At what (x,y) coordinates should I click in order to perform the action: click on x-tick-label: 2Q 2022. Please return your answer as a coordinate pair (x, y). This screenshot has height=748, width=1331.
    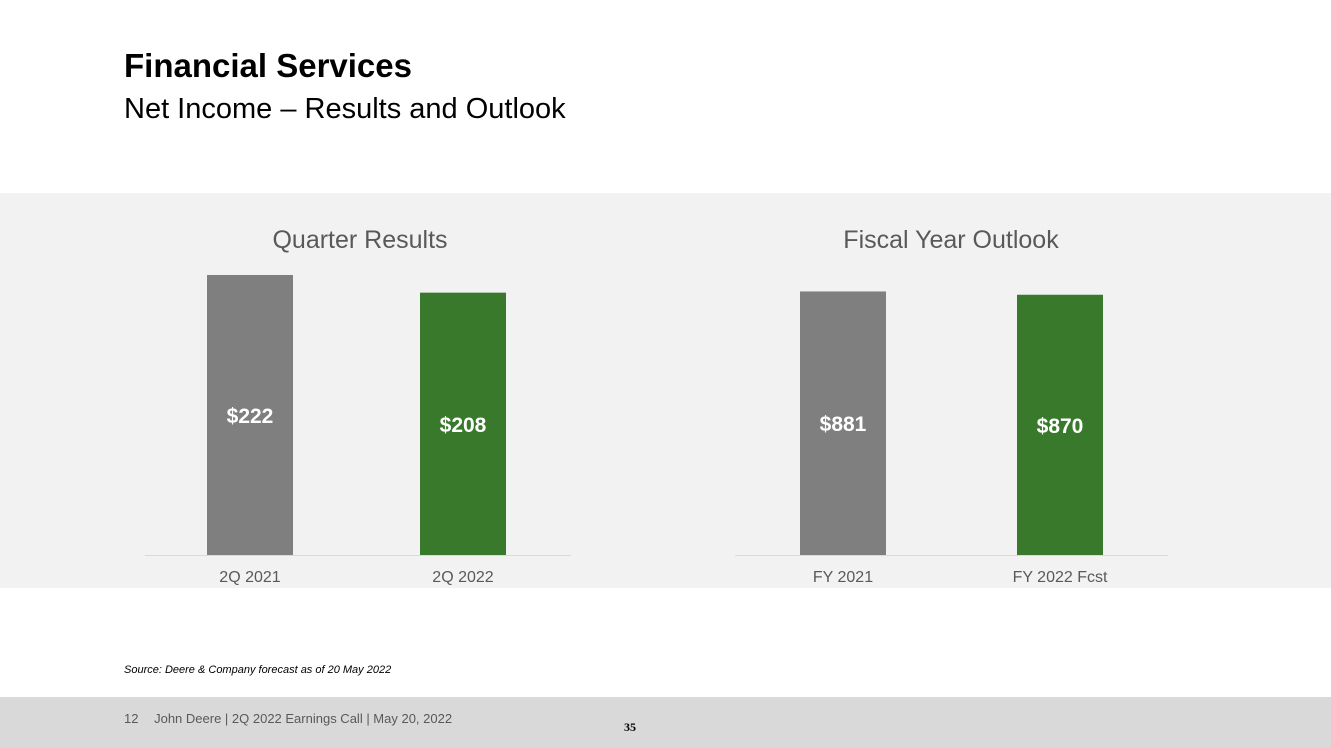
    Looking at the image, I should click on (462, 577).